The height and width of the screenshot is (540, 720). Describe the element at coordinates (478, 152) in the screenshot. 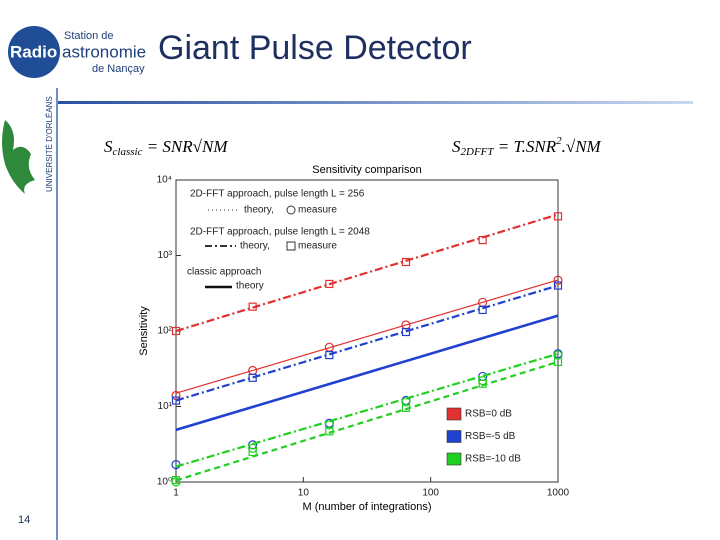

I see `formula-part: 2DFFT` at that location.